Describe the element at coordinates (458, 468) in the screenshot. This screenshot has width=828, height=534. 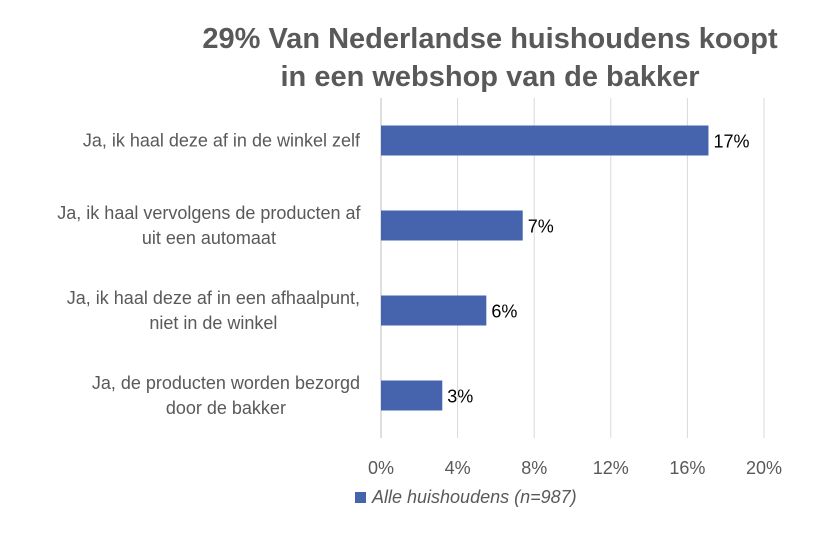
I see `x-tick-label: 4%` at that location.